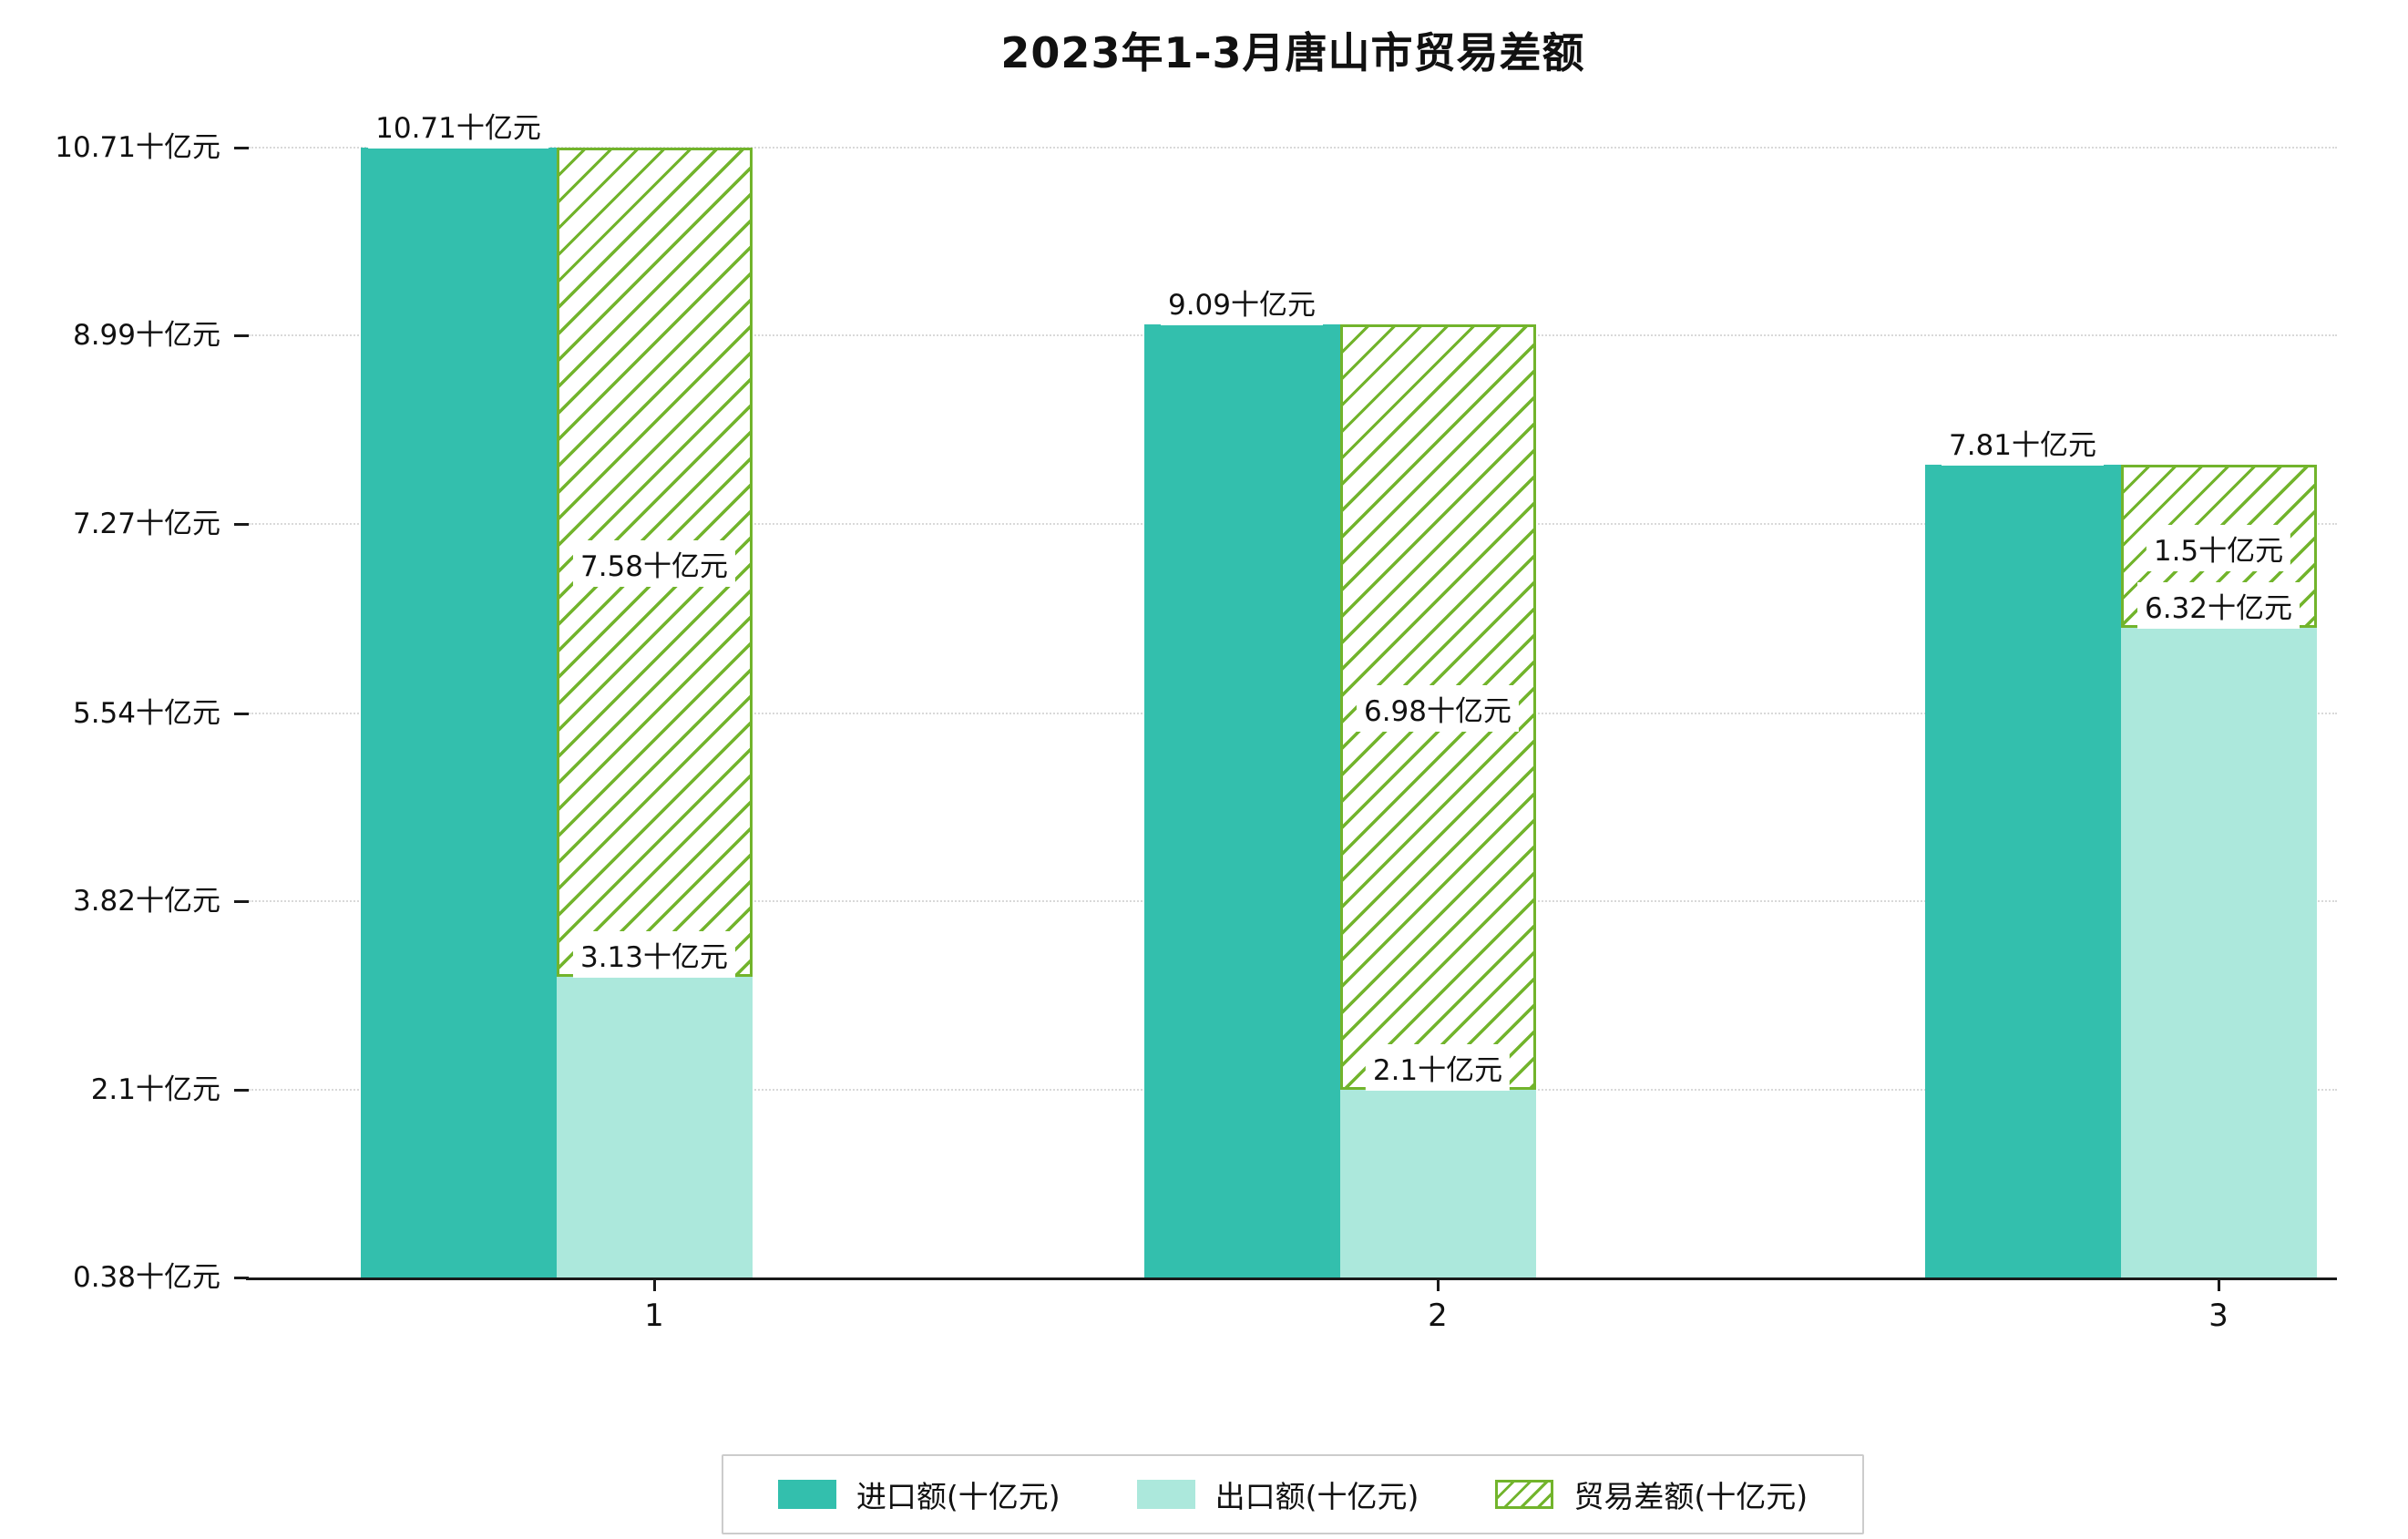 This screenshot has width=2408, height=1539. I want to click on y-tick-label: 8.99十亿元, so click(146, 336).